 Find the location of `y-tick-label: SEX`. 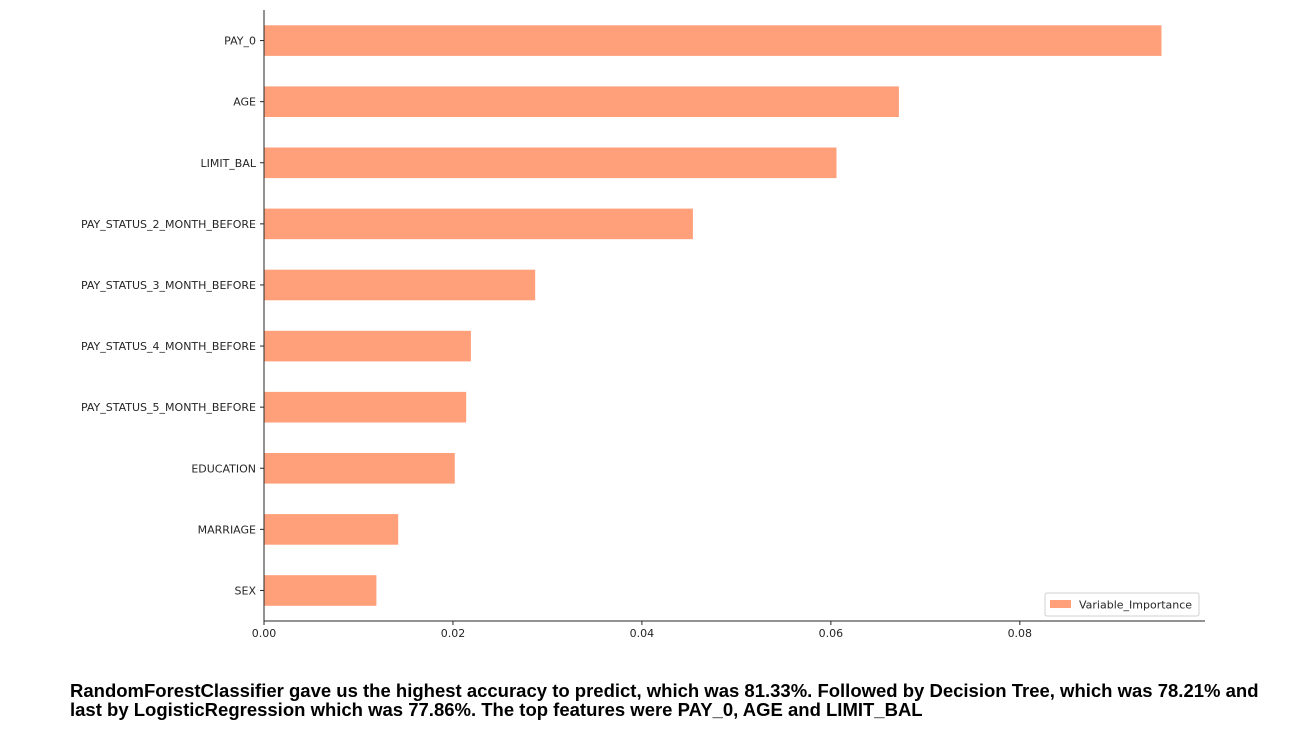

y-tick-label: SEX is located at coordinates (246, 590).